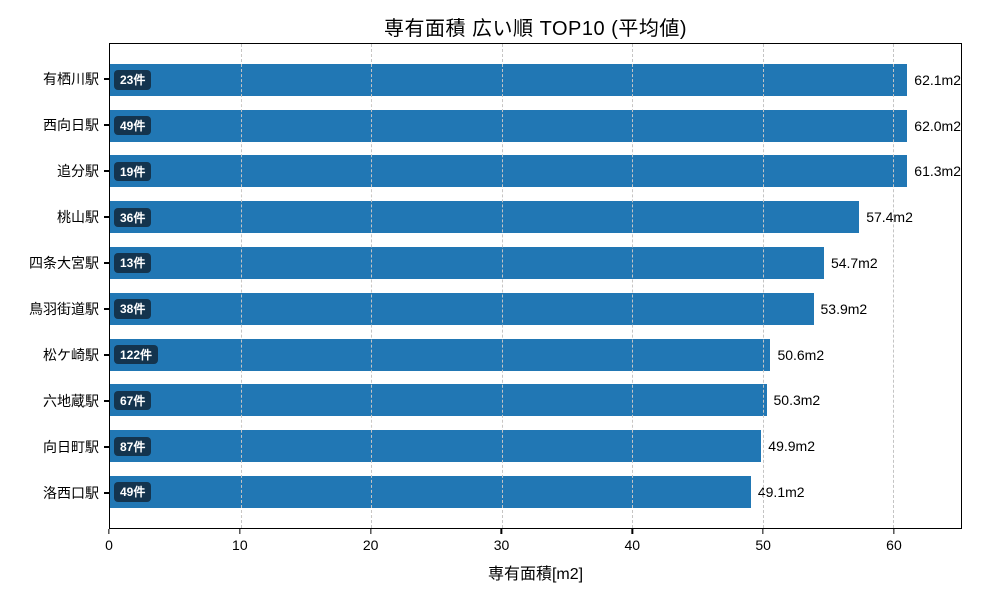  I want to click on bar: 19件, so click(509, 171).